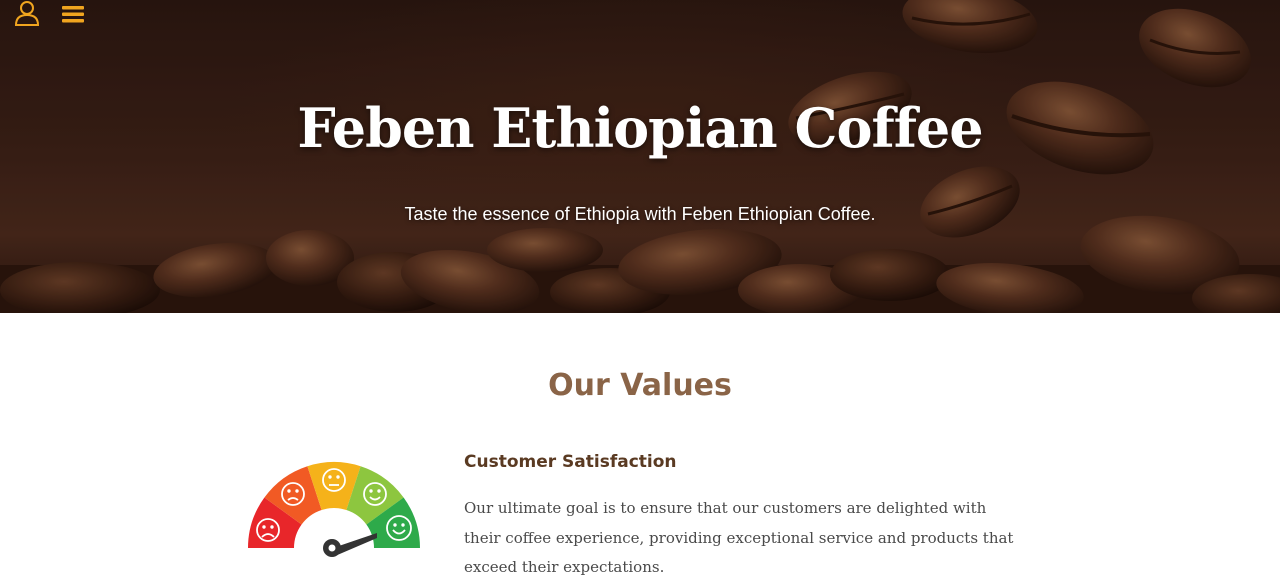 Image resolution: width=1280 pixels, height=584 pixels. I want to click on value-item-customer-satisfaction, so click(334, 512).